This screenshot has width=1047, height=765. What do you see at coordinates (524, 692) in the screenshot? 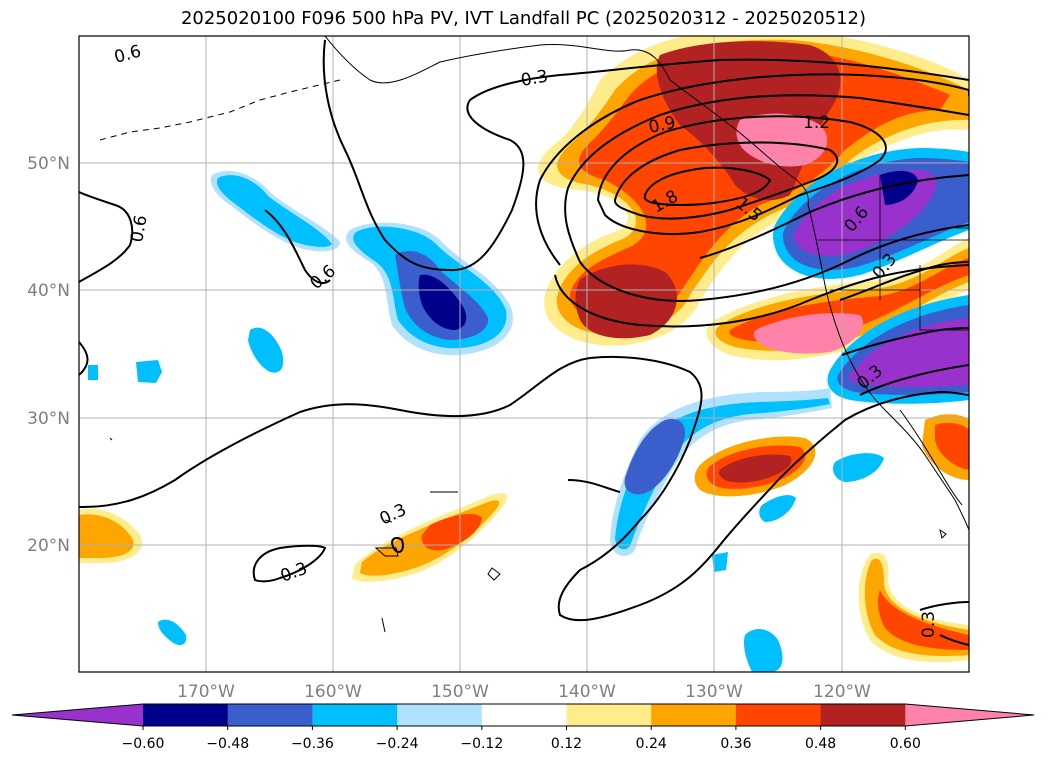
I see `longitude-labels: 170°W 160°W 150°W 140°W 130°W 120°W` at bounding box center [524, 692].